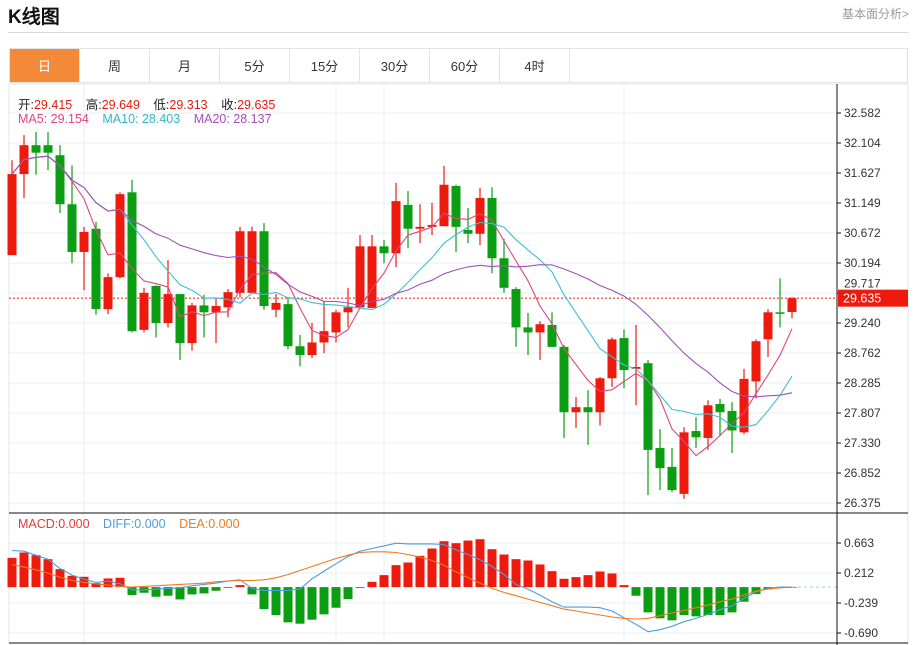 This screenshot has height=645, width=915. I want to click on period-tabs: 日 周 月 5分 15分 30分 60分 4时, so click(458, 65).